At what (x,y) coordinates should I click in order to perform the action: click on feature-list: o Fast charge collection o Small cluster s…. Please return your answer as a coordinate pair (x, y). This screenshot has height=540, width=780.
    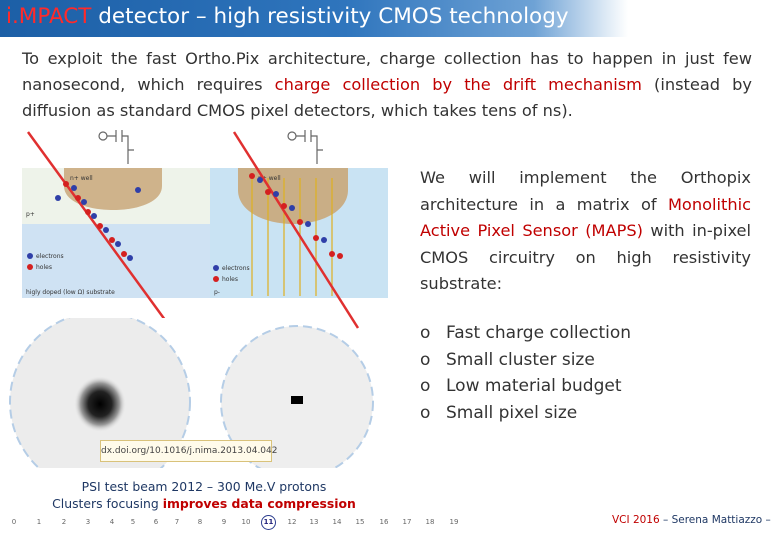
    Looking at the image, I should click on (525, 373).